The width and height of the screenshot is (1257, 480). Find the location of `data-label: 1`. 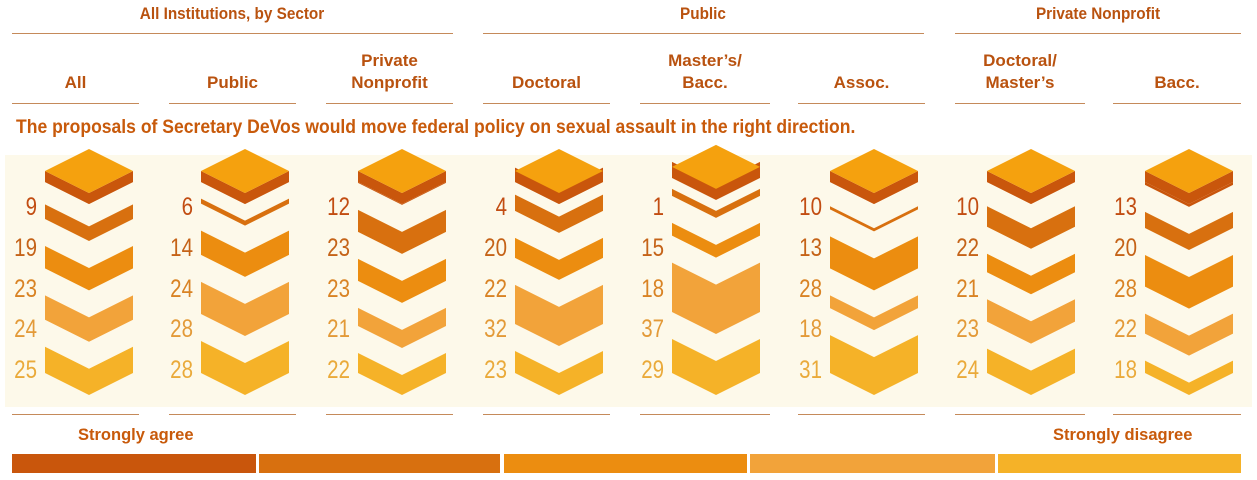

data-label: 1 is located at coordinates (658, 206).